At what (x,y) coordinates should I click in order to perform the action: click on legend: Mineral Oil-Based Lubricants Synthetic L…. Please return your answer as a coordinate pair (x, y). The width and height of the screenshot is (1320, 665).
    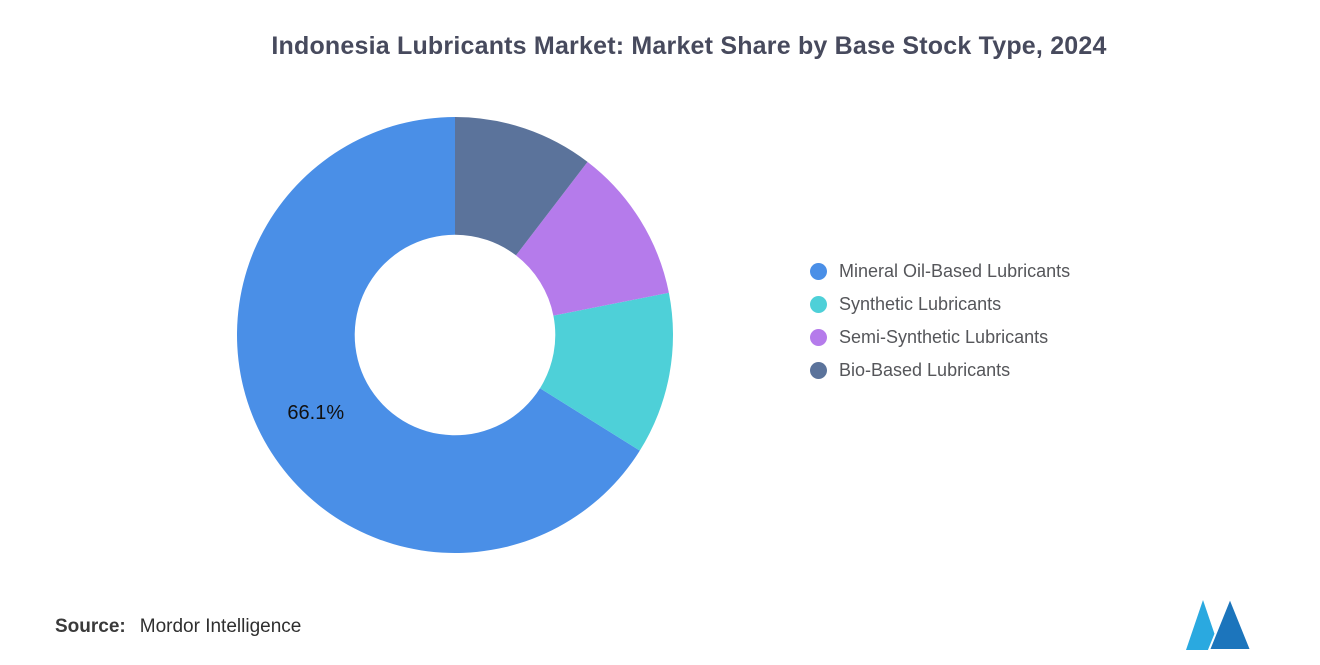
    Looking at the image, I should click on (940, 321).